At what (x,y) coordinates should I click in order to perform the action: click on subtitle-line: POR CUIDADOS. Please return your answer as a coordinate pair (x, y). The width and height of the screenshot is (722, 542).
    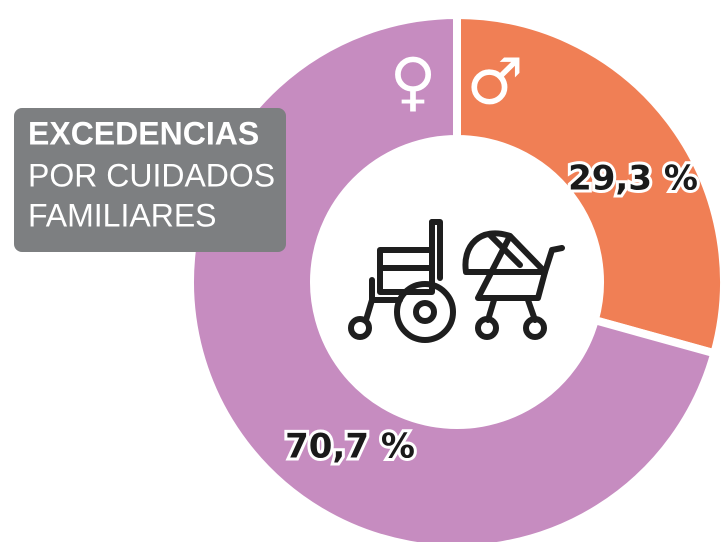
    Looking at the image, I should click on (151, 175).